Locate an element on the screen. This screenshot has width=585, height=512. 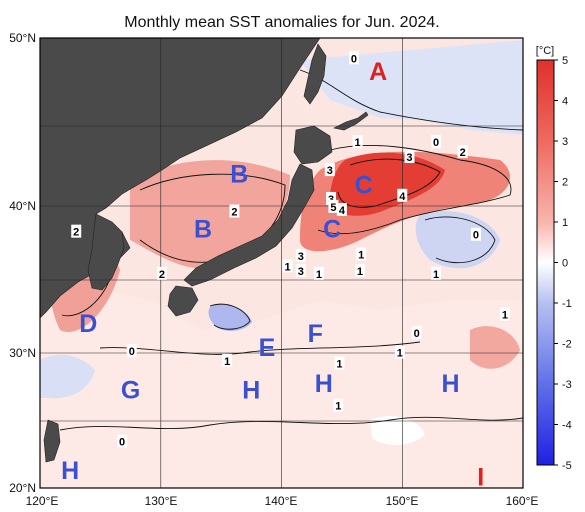
colorbar-ramp is located at coordinates (545, 262).